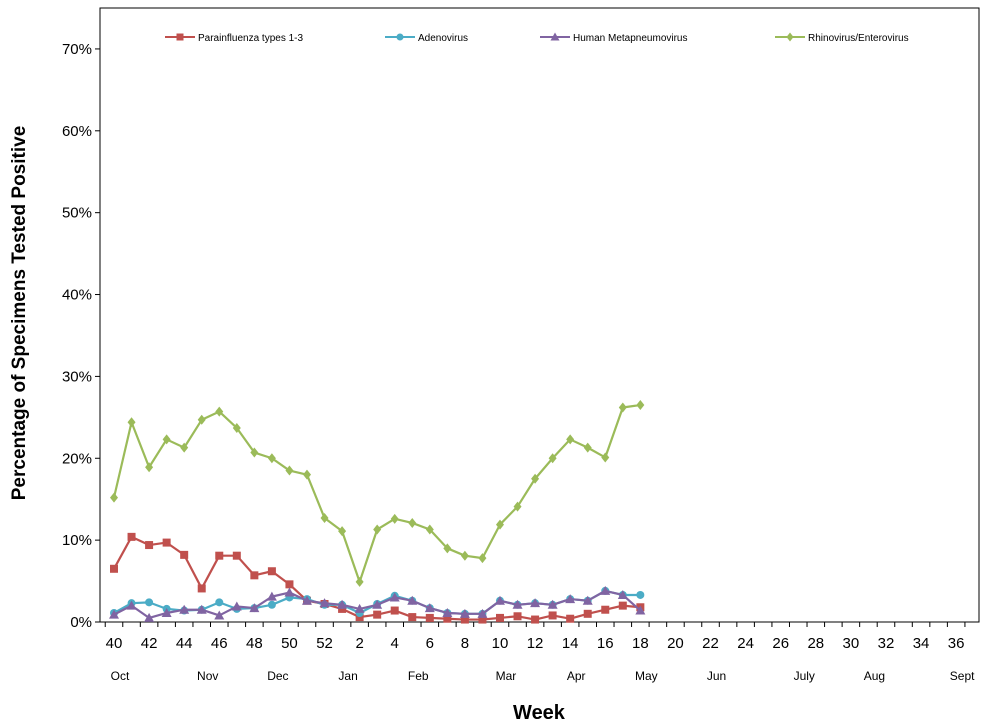 The height and width of the screenshot is (723, 983). What do you see at coordinates (81, 622) in the screenshot?
I see `y-tick-label: 0%` at bounding box center [81, 622].